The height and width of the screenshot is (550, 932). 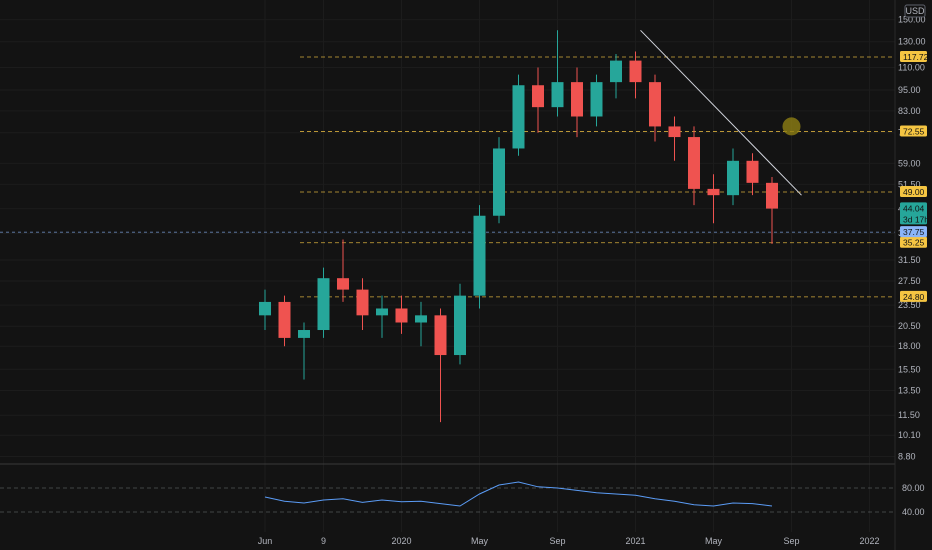 What do you see at coordinates (909, 391) in the screenshot?
I see `price-tick-label: 13.50` at bounding box center [909, 391].